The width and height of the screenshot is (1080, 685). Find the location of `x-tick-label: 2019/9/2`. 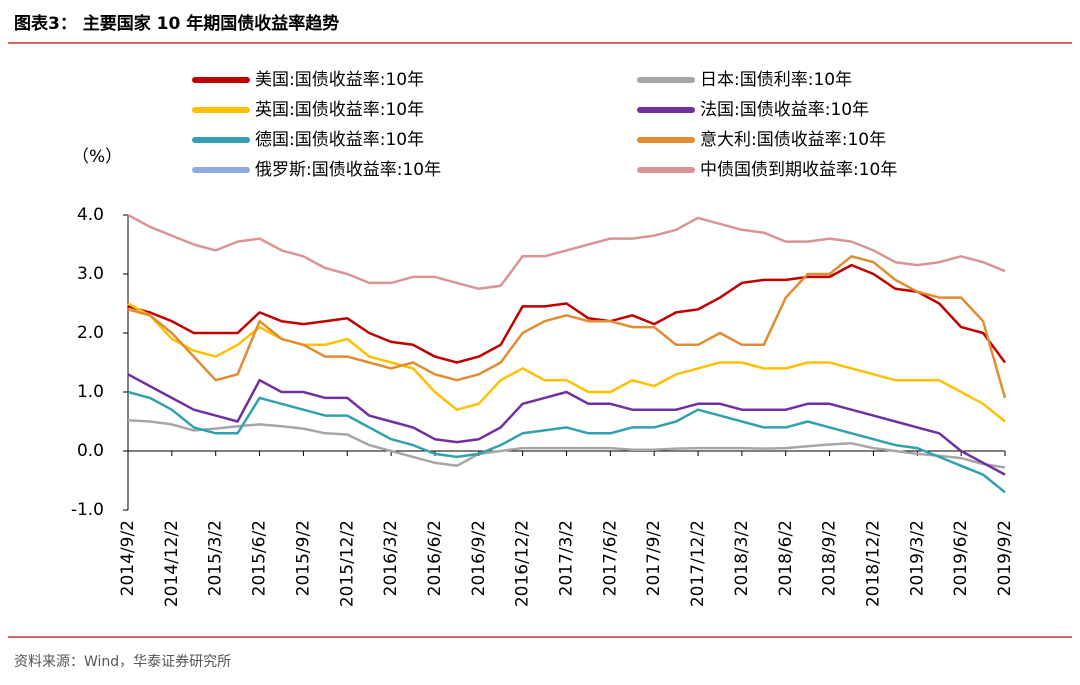

x-tick-label: 2019/9/2 is located at coordinates (1005, 558).